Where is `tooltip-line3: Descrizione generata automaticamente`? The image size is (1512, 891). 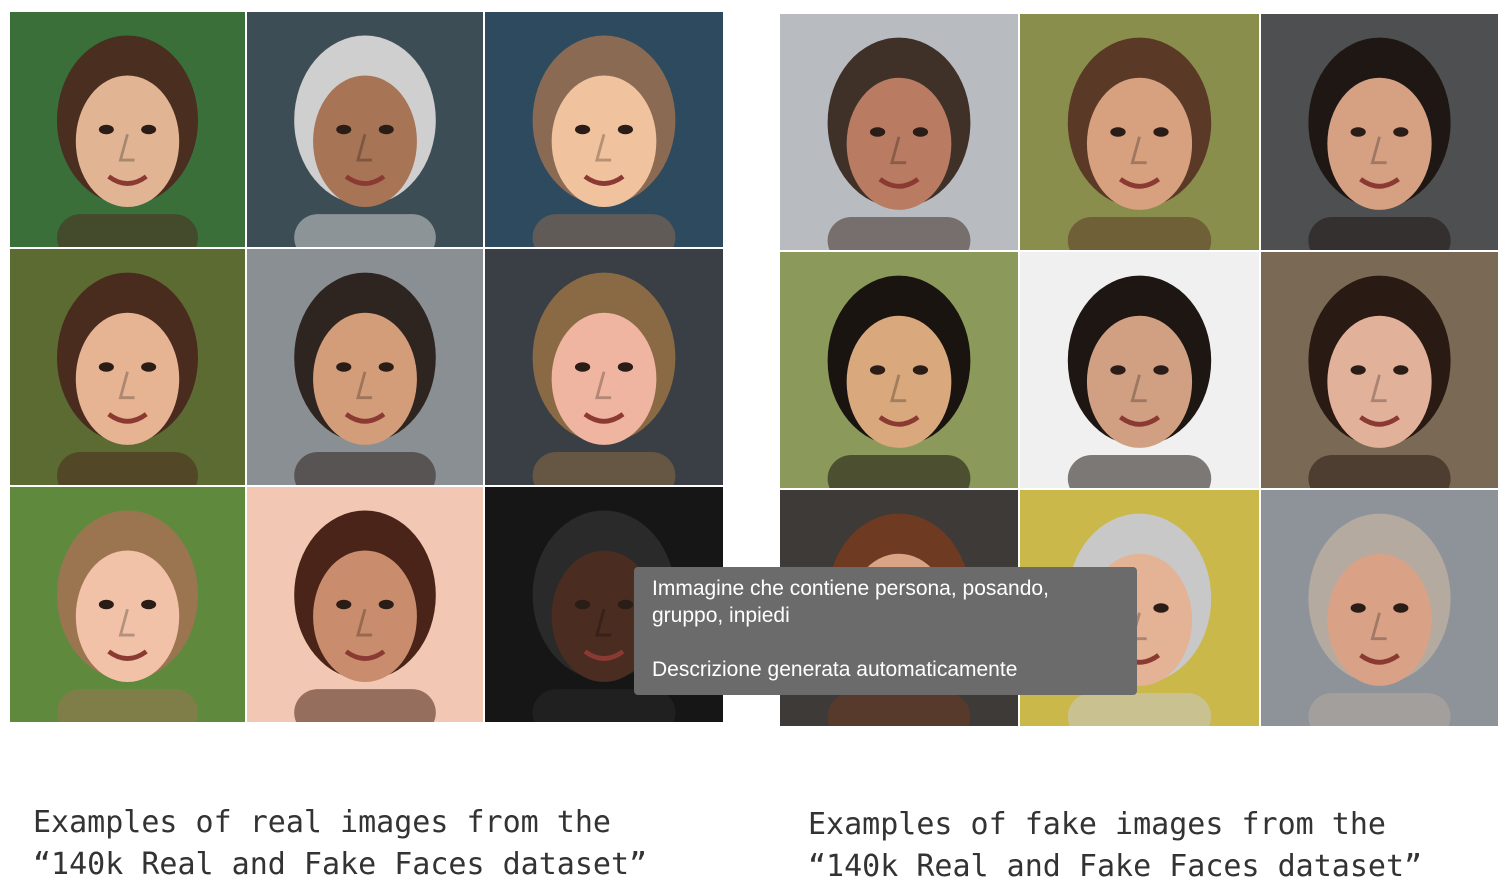 tooltip-line3: Descrizione generata automaticamente is located at coordinates (835, 669).